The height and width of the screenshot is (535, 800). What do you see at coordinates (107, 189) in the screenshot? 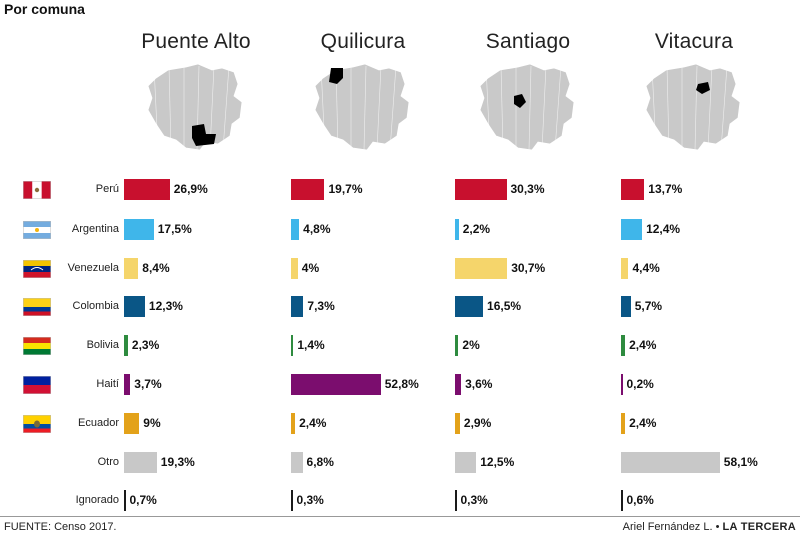
I see `country-label: Perú` at bounding box center [107, 189].